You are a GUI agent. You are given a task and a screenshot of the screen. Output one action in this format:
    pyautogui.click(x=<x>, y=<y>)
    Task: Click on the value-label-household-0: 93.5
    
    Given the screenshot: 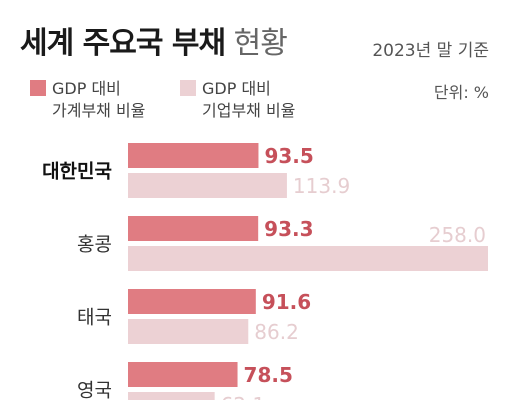 What is the action you would take?
    pyautogui.click(x=288, y=156)
    